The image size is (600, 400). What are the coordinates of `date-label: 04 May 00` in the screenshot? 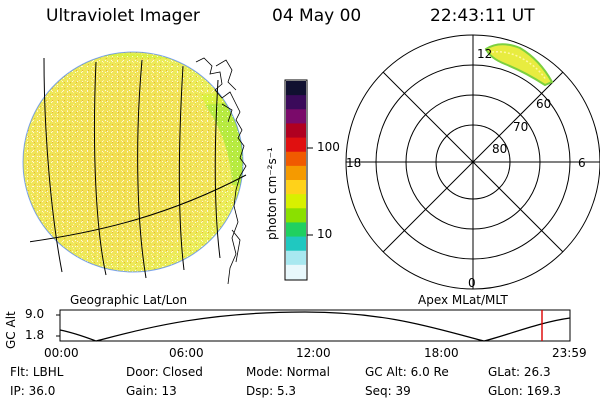 It's located at (317, 16).